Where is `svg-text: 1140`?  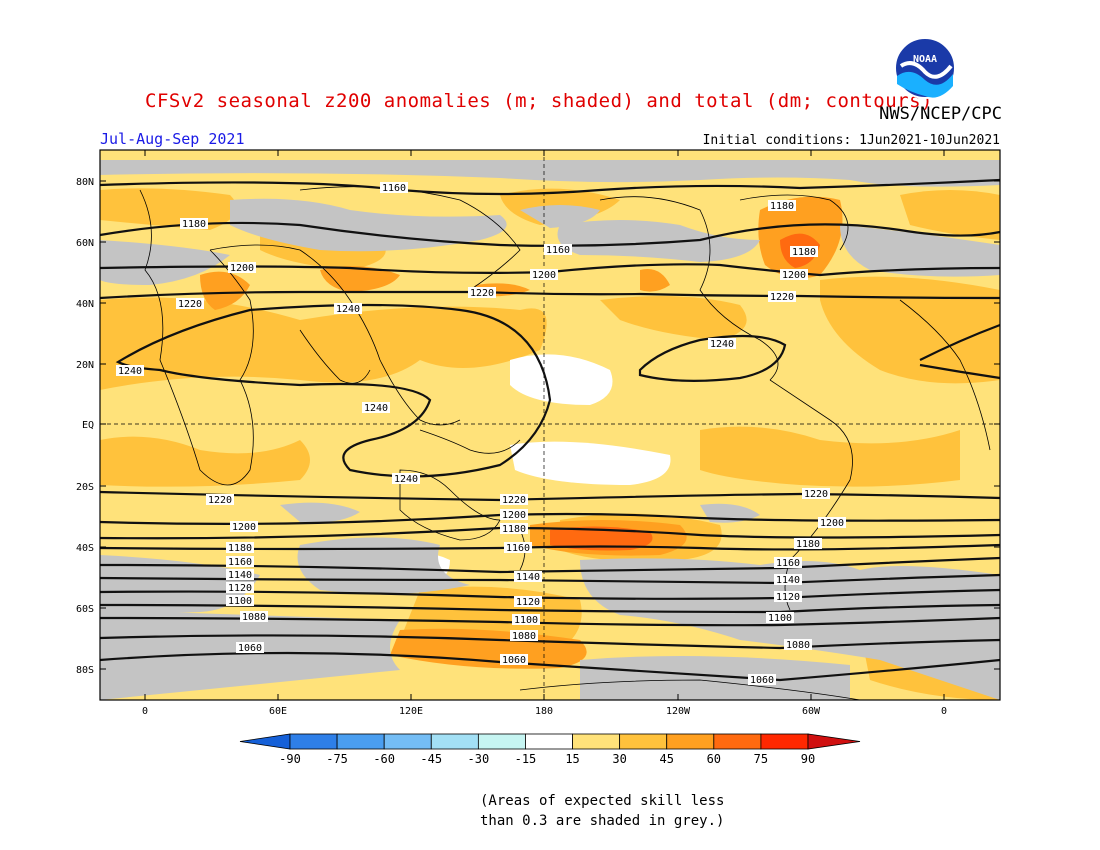 svg-text: 1140 is located at coordinates (528, 577).